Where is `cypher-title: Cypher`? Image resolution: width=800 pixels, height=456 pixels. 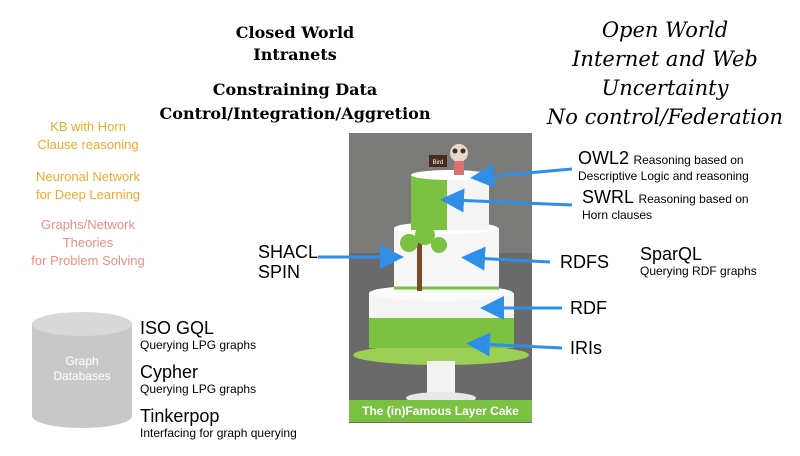 cypher-title: Cypher is located at coordinates (169, 372).